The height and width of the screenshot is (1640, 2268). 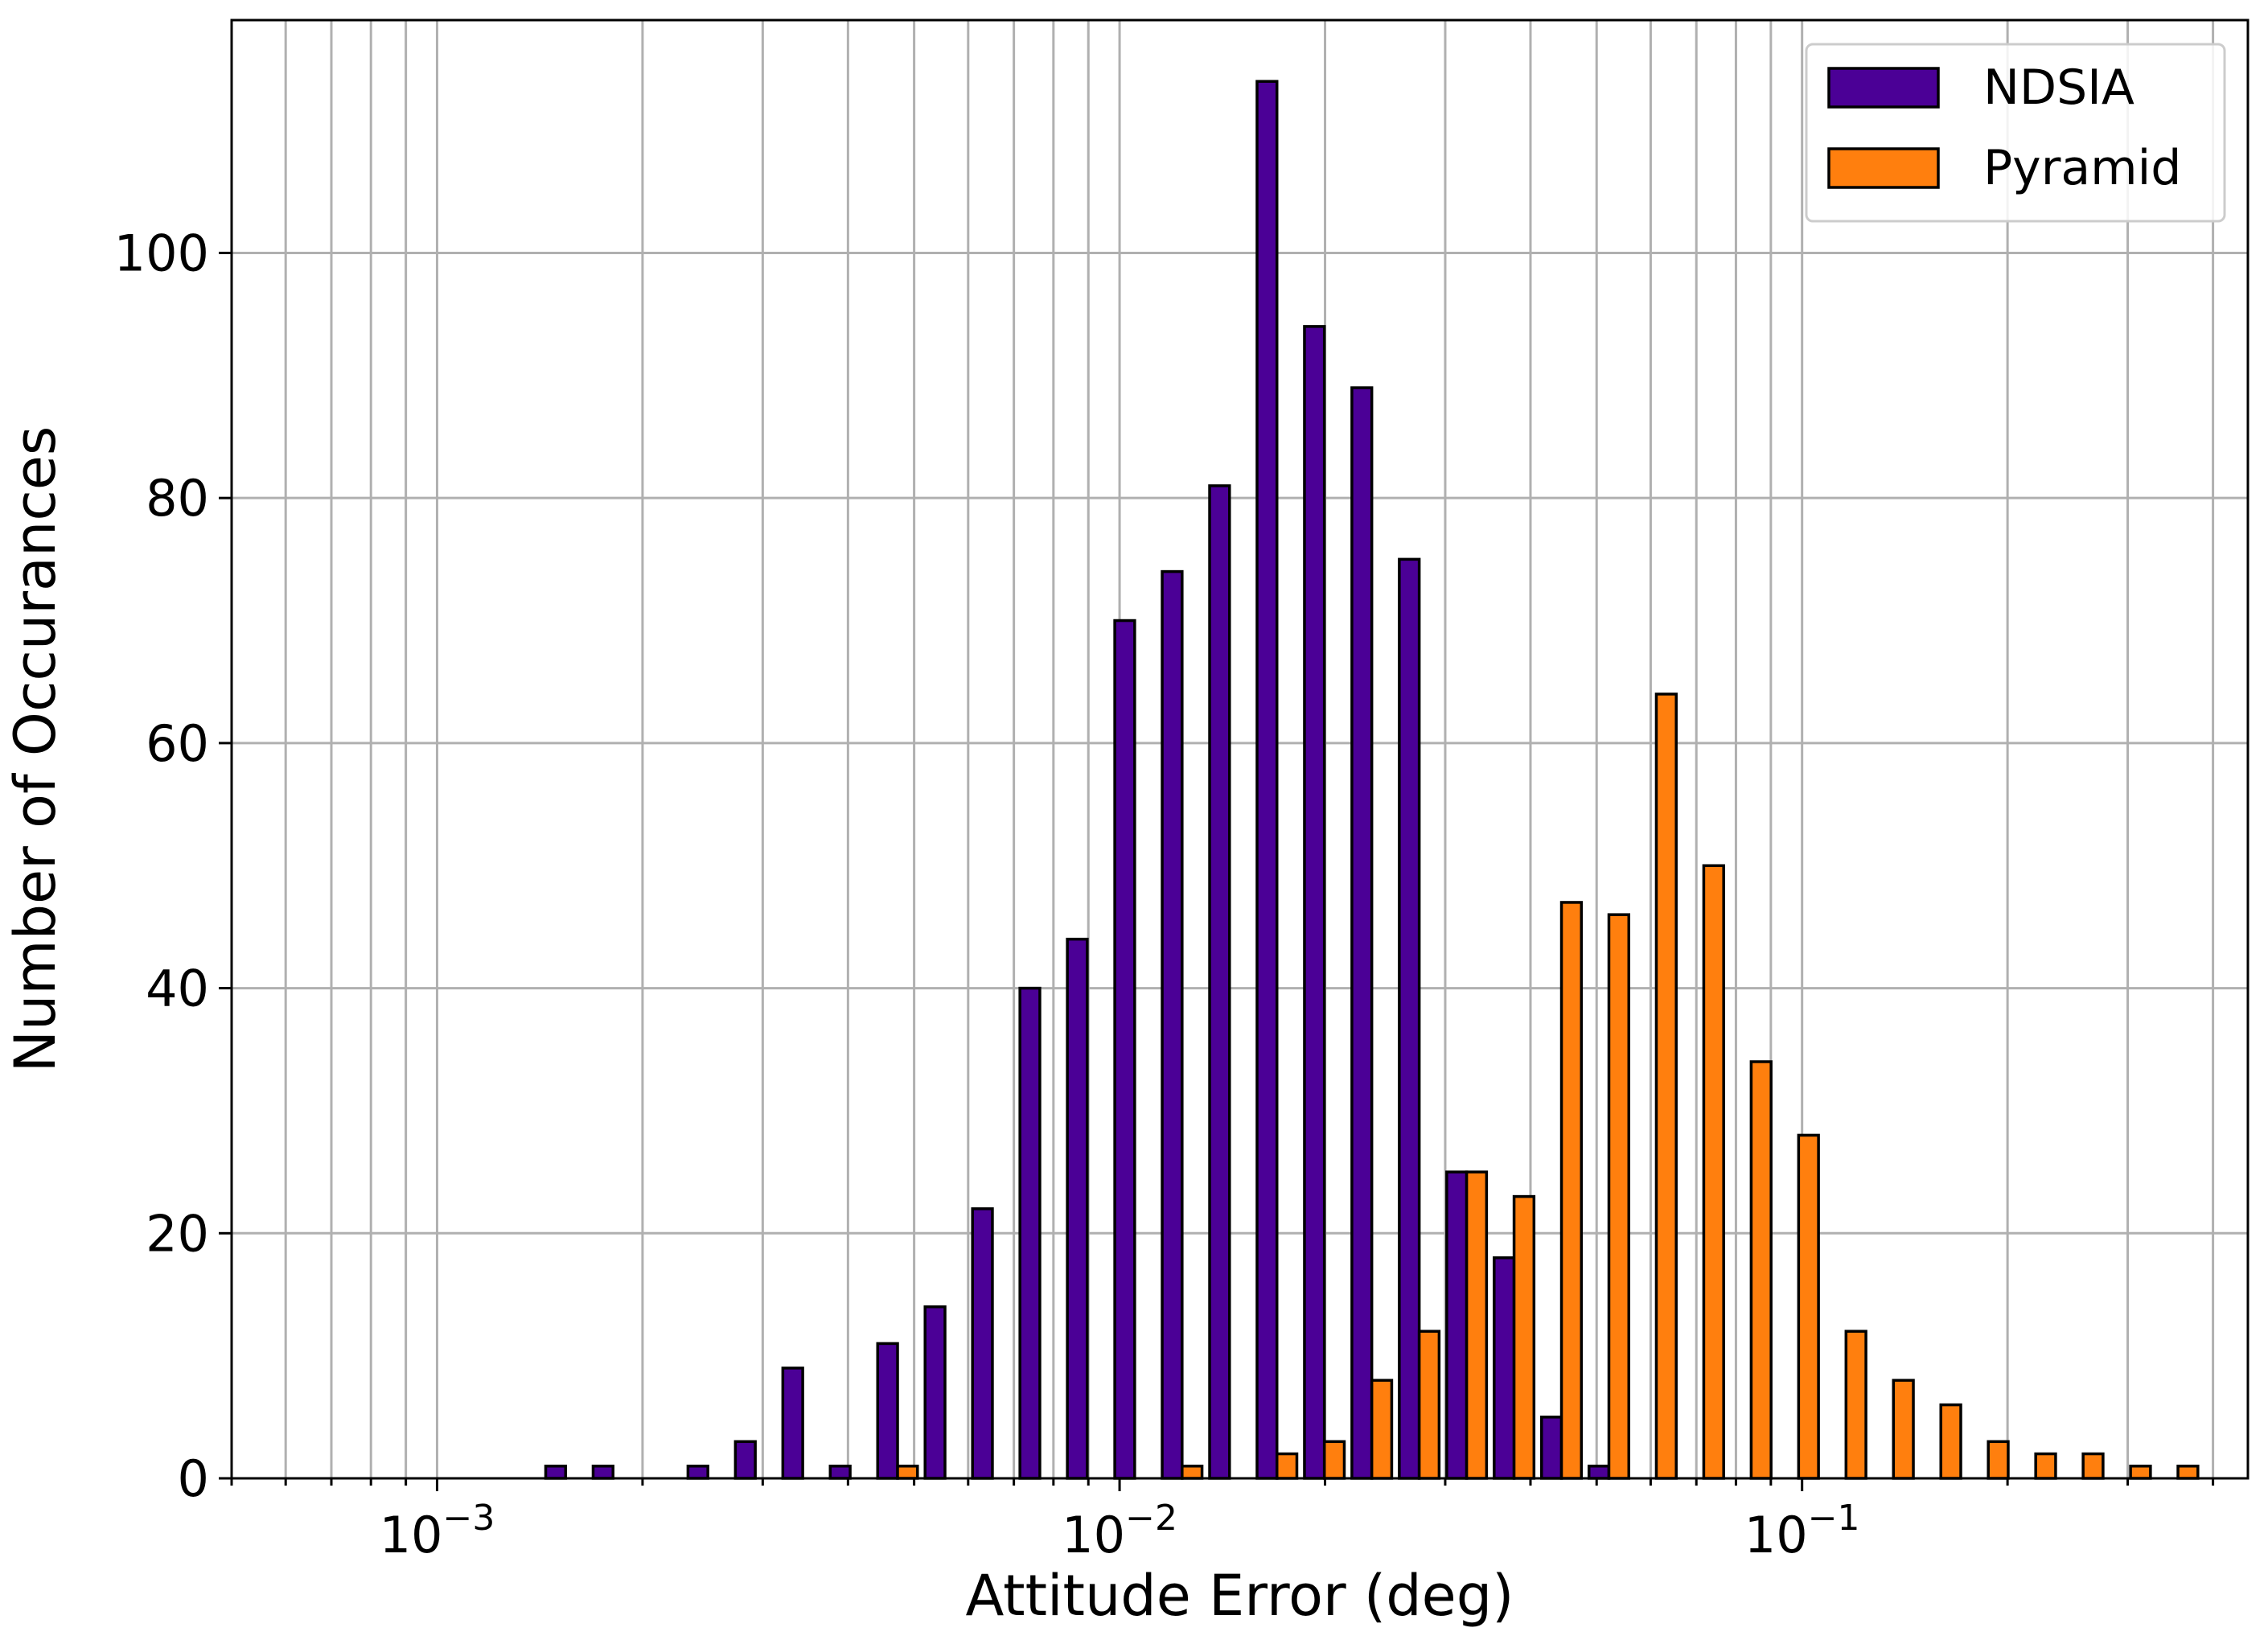 I want to click on x-tick-label: 10⁻¹, so click(x=1802, y=1531).